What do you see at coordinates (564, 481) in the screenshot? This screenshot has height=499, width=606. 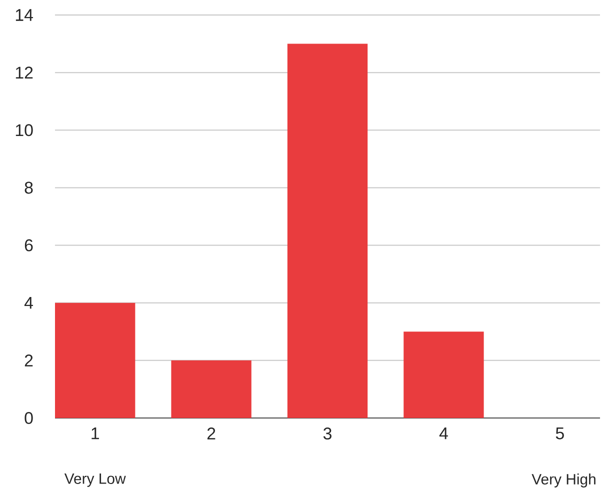 I see `text: Very High` at bounding box center [564, 481].